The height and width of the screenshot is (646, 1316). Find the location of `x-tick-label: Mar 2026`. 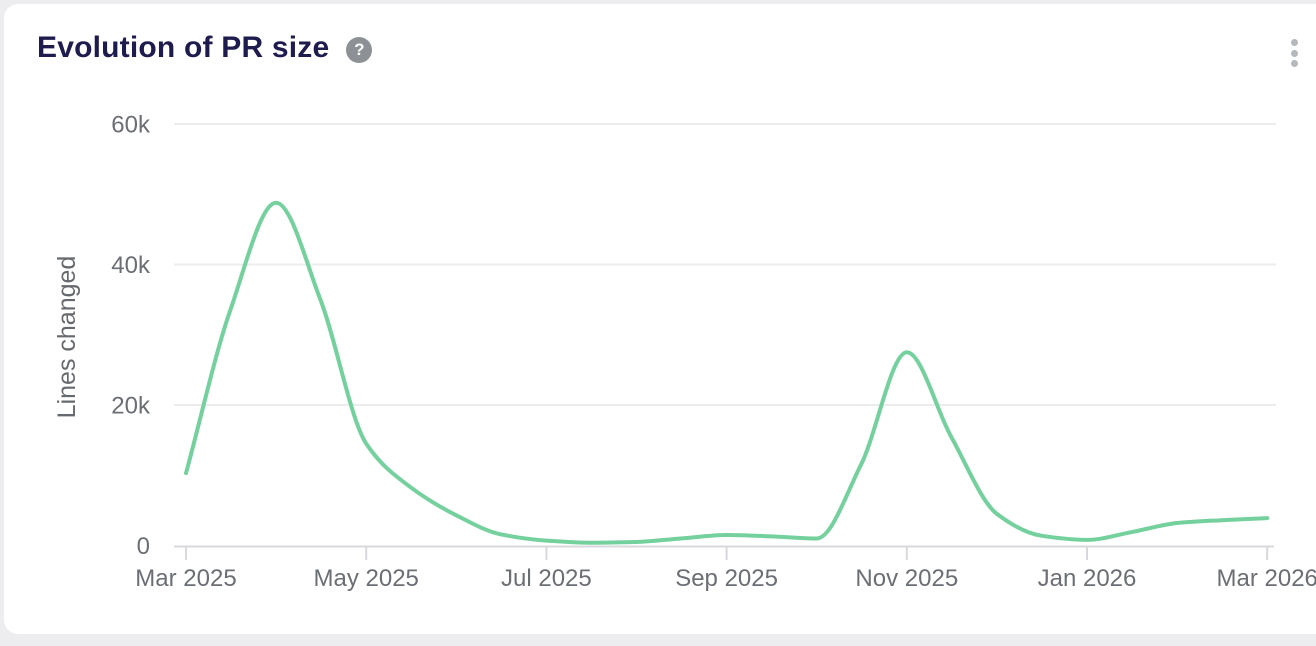

x-tick-label: Mar 2026 is located at coordinates (1266, 578).